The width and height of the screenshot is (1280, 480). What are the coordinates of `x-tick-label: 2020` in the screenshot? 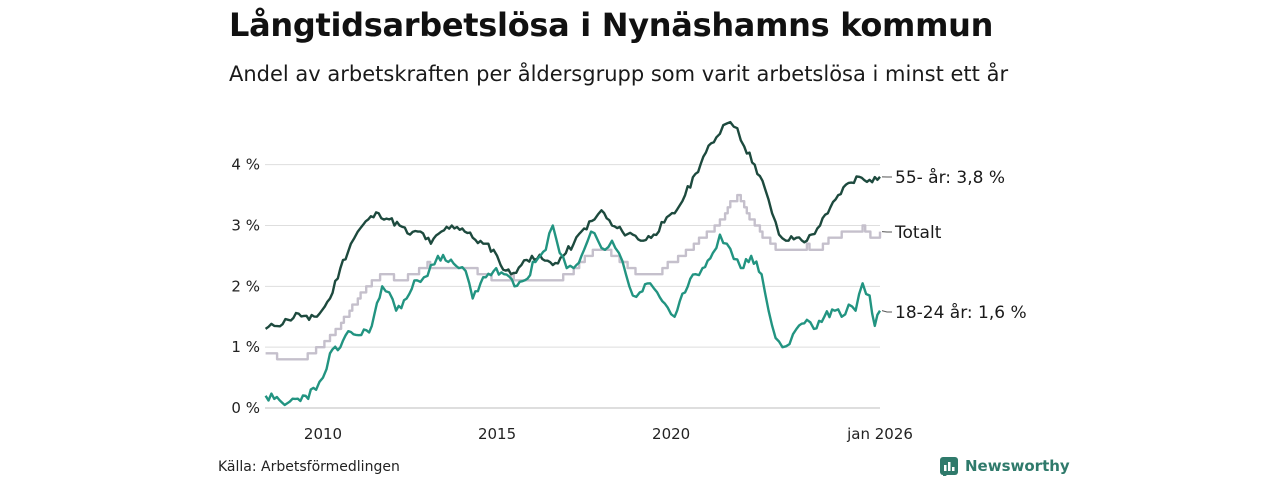 It's located at (671, 434).